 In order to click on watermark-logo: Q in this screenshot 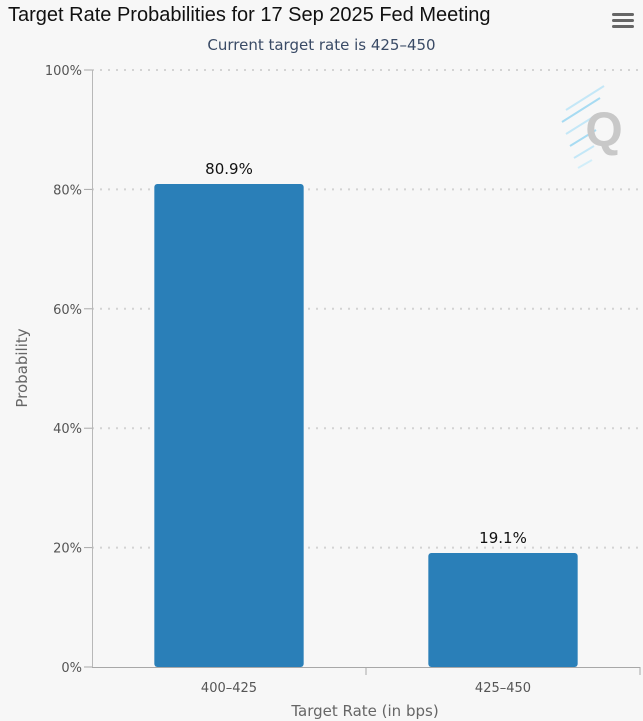, I will do `click(592, 127)`.